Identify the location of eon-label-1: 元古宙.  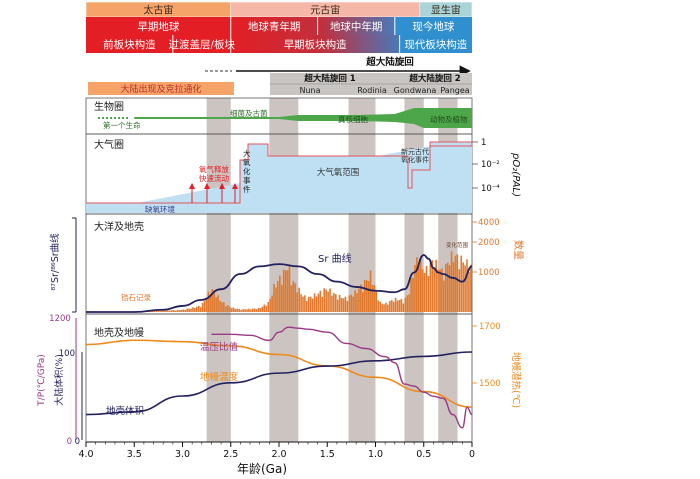
(325, 10).